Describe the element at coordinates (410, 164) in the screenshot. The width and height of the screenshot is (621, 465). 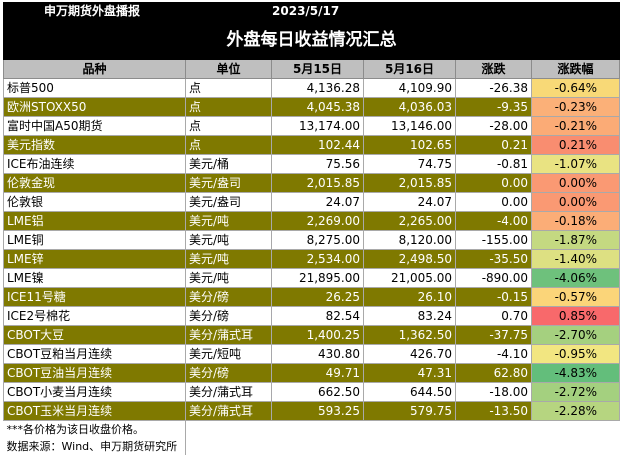
I see `price-cell: 74.75` at that location.